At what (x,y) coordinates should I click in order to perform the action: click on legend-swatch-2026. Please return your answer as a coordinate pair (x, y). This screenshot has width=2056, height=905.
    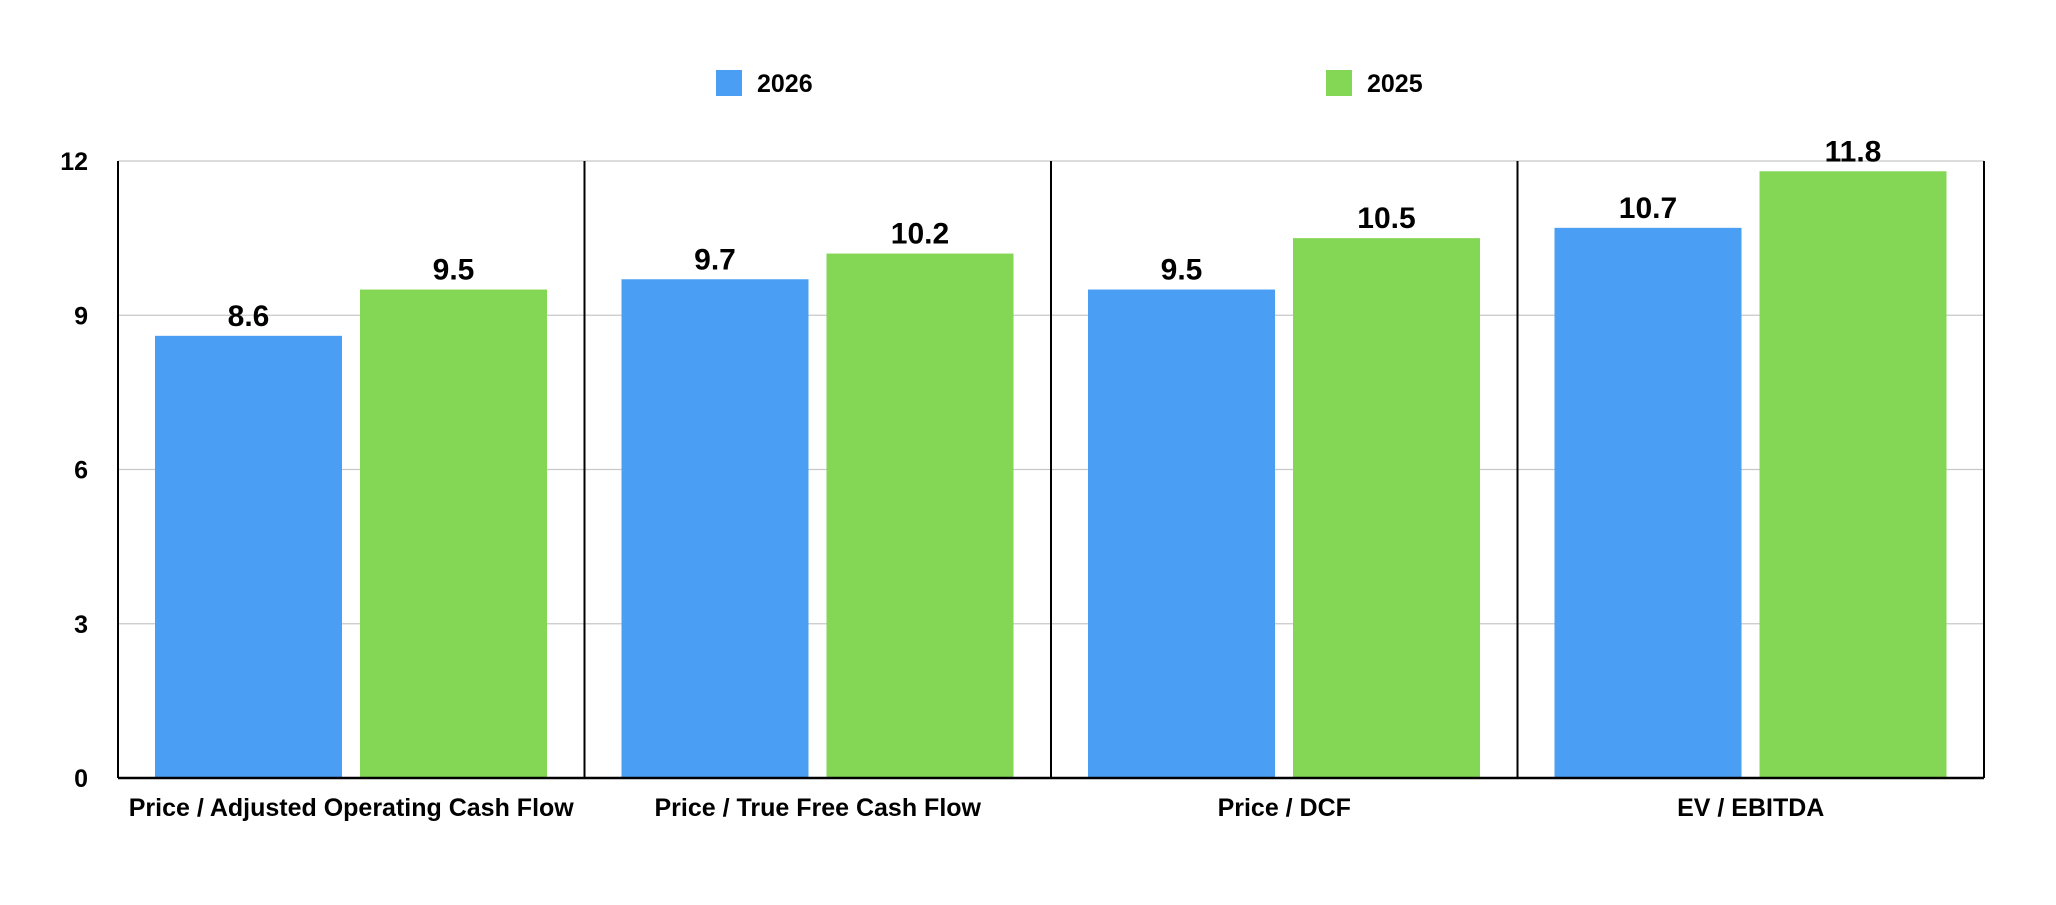
    Looking at the image, I should click on (729, 83).